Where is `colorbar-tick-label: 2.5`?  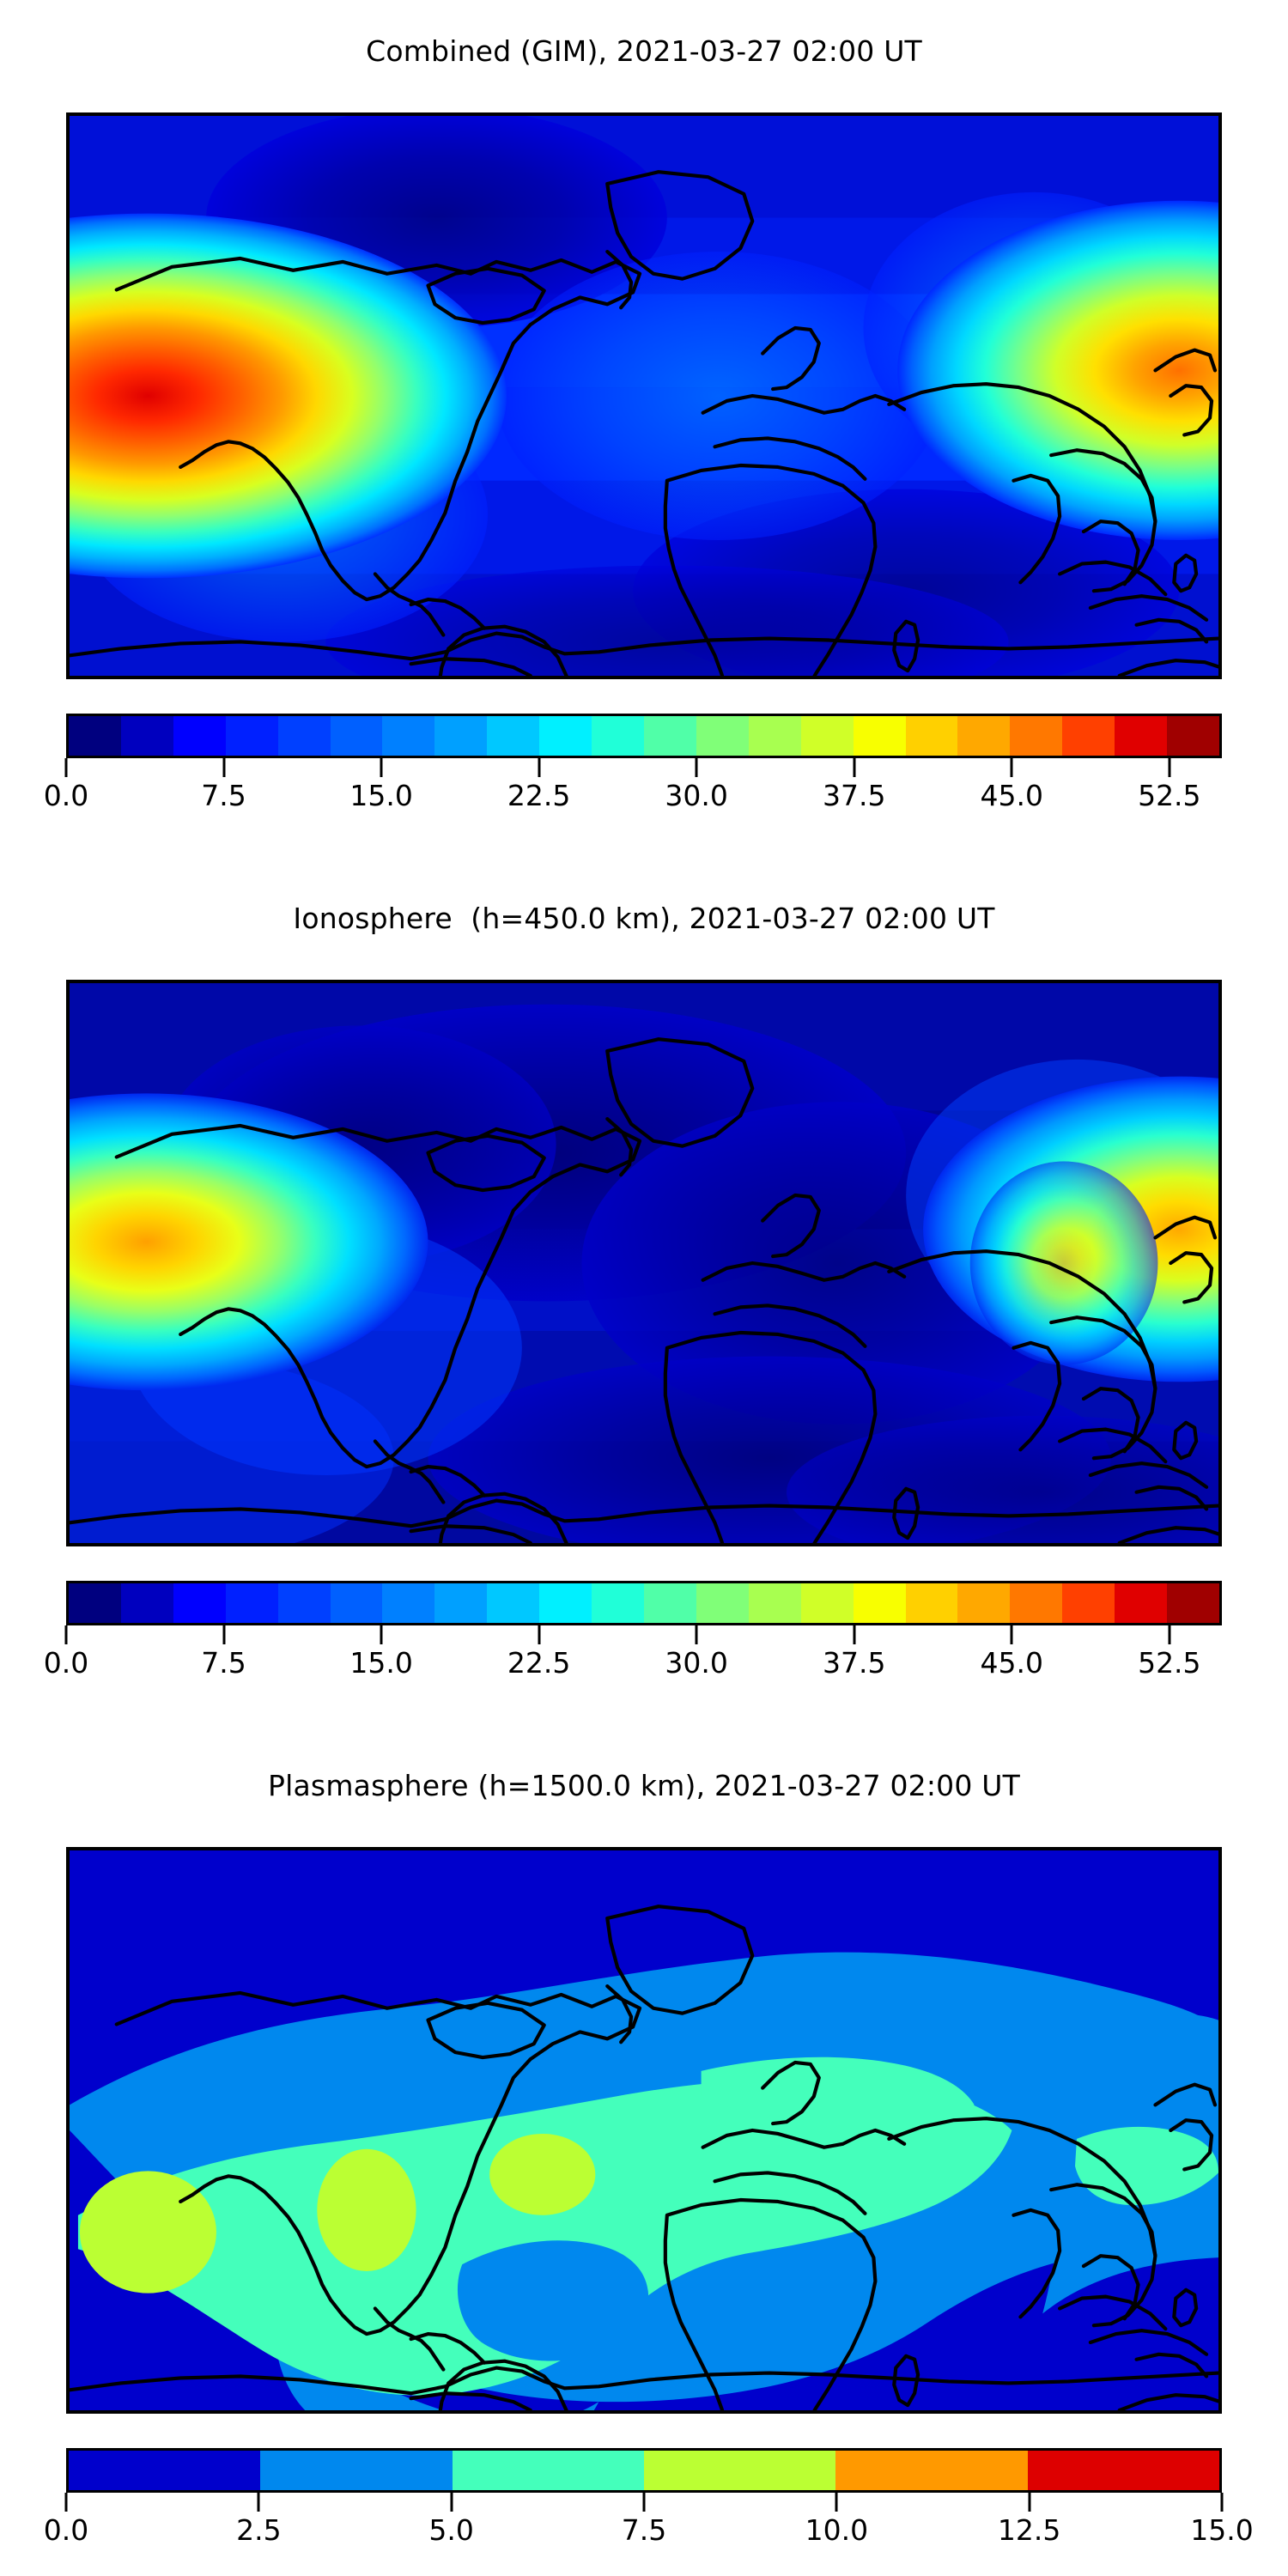 colorbar-tick-label: 2.5 is located at coordinates (259, 2530).